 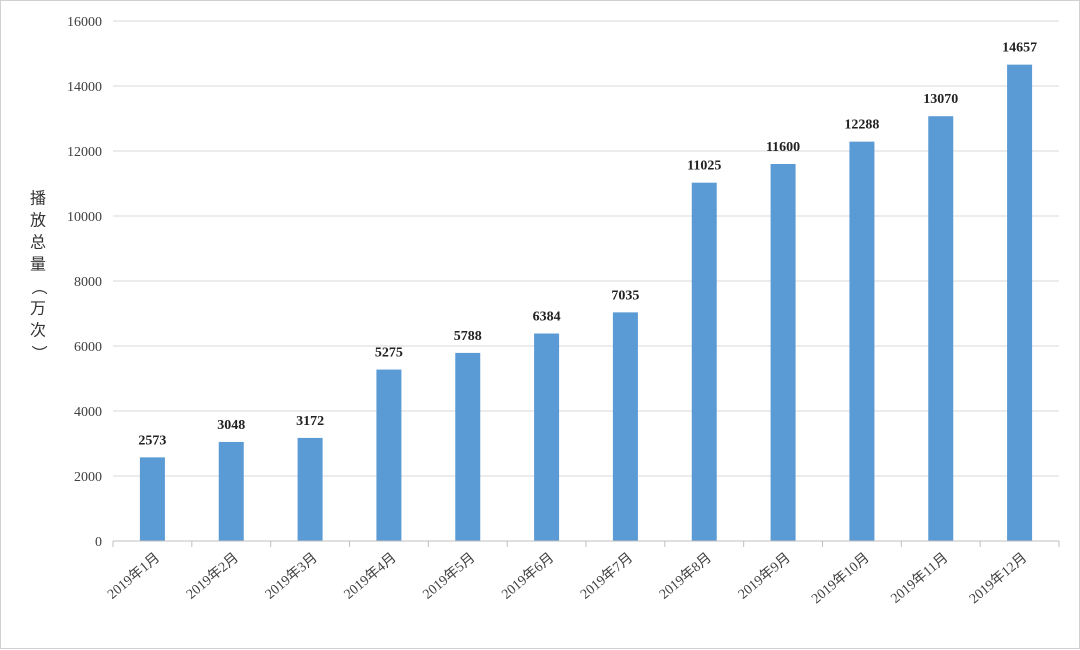 What do you see at coordinates (84, 217) in the screenshot?
I see `y-tick-label: 10000` at bounding box center [84, 217].